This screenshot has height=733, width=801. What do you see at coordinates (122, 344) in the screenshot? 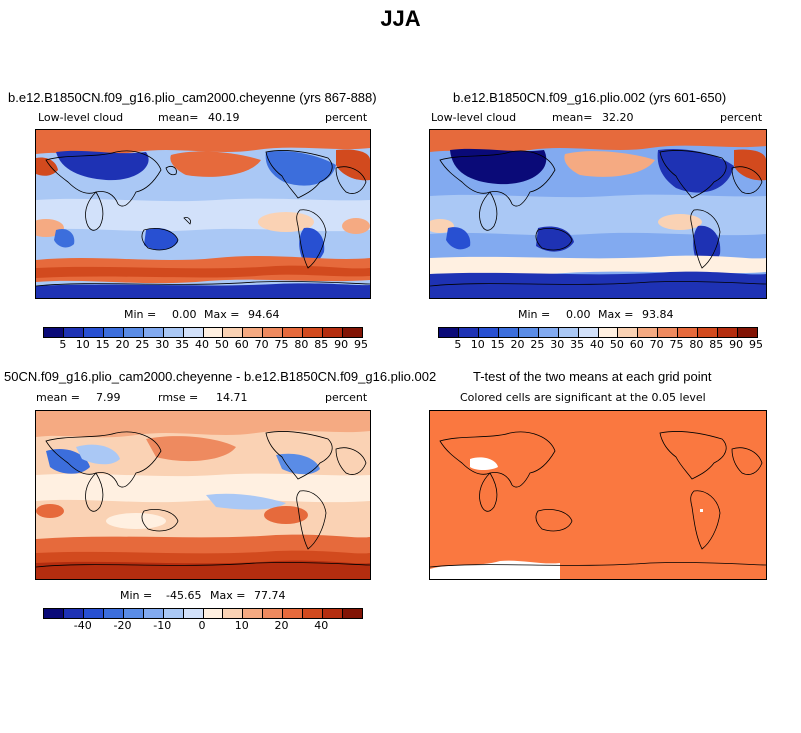
I see `colorbar-test-tick-label: 20` at bounding box center [122, 344].